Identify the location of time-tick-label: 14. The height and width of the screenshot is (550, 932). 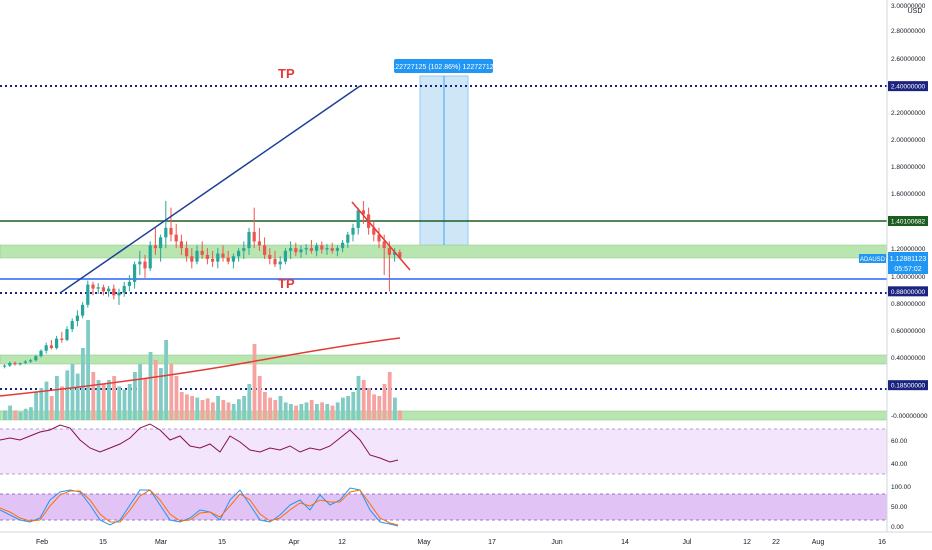
(625, 542).